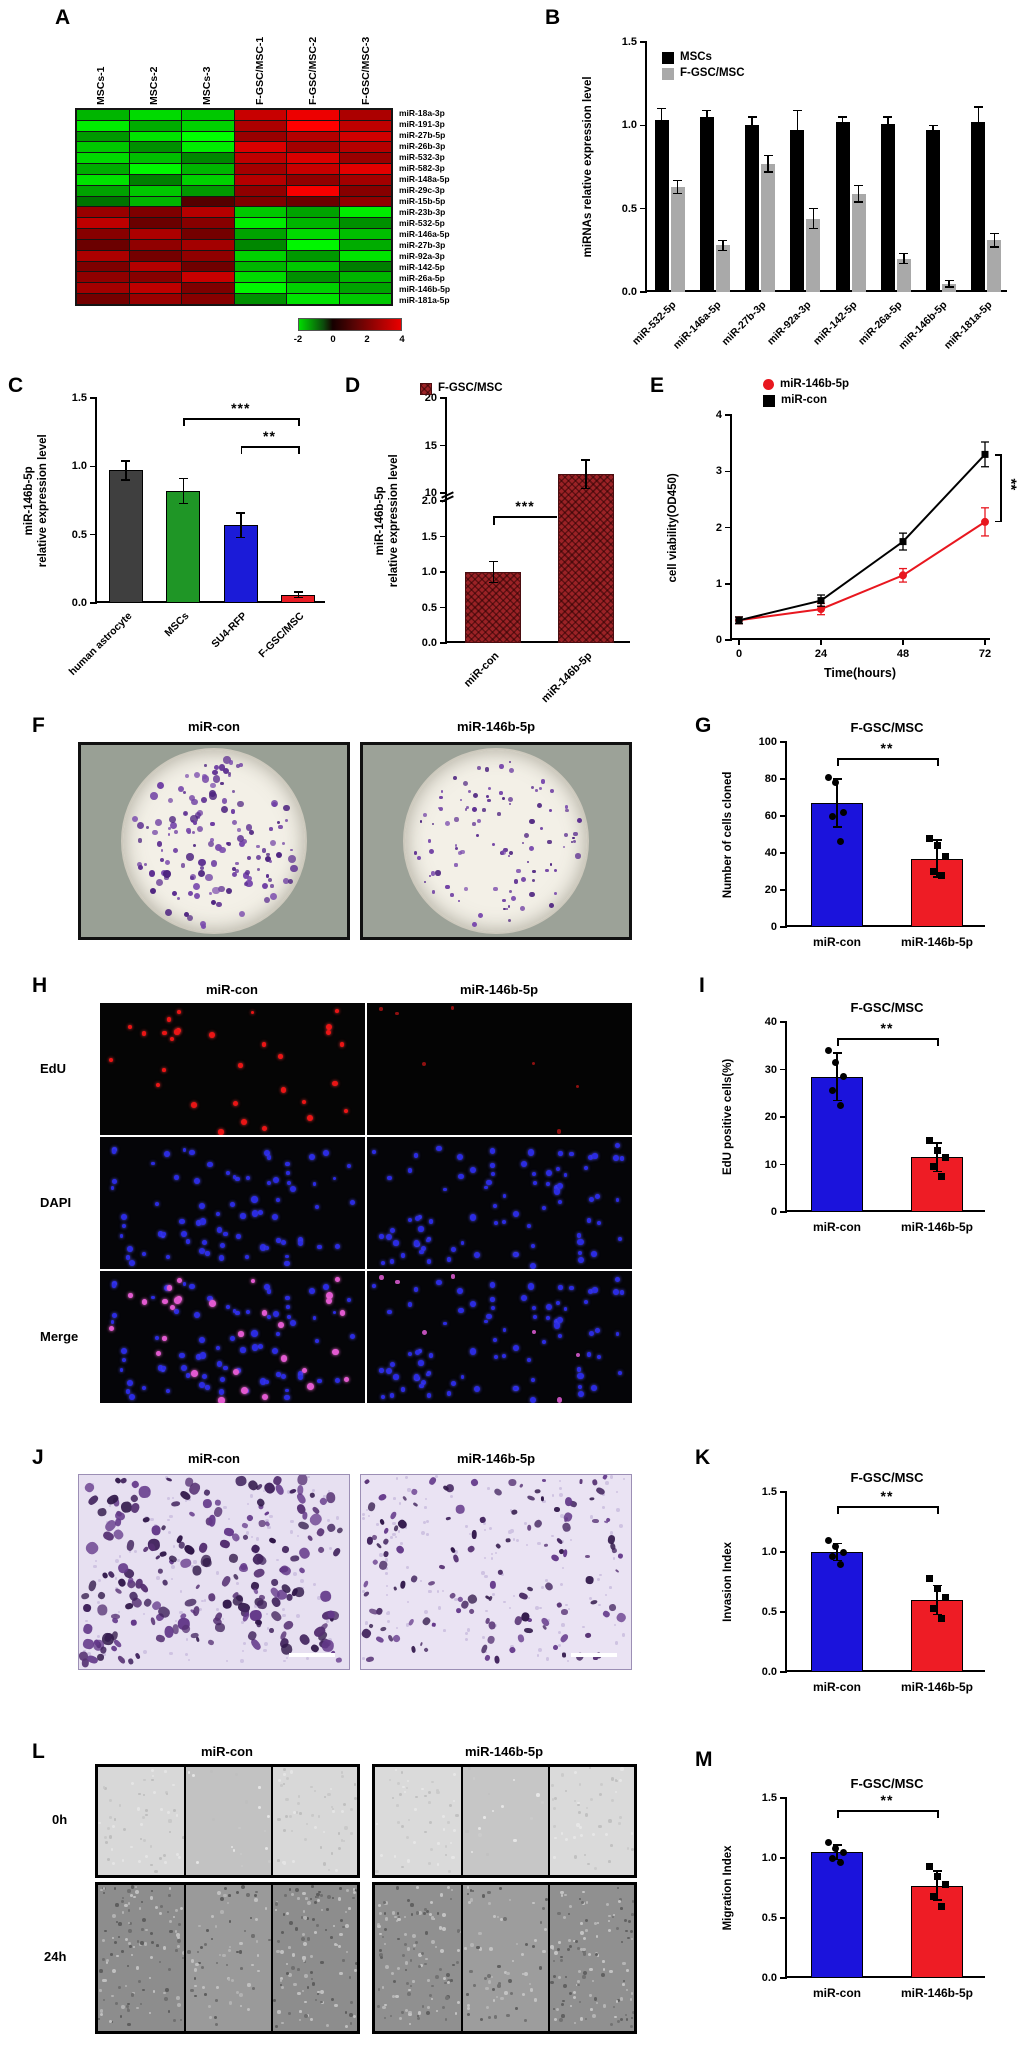 This screenshot has height=2050, width=1020. What do you see at coordinates (887, 1477) in the screenshot?
I see `chart-title: F-GSC/MSC` at bounding box center [887, 1477].